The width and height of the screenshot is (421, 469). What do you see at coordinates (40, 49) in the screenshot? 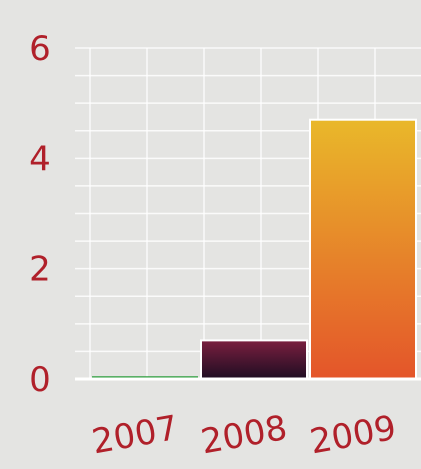
I see `y-tick-label: 6` at bounding box center [40, 49].